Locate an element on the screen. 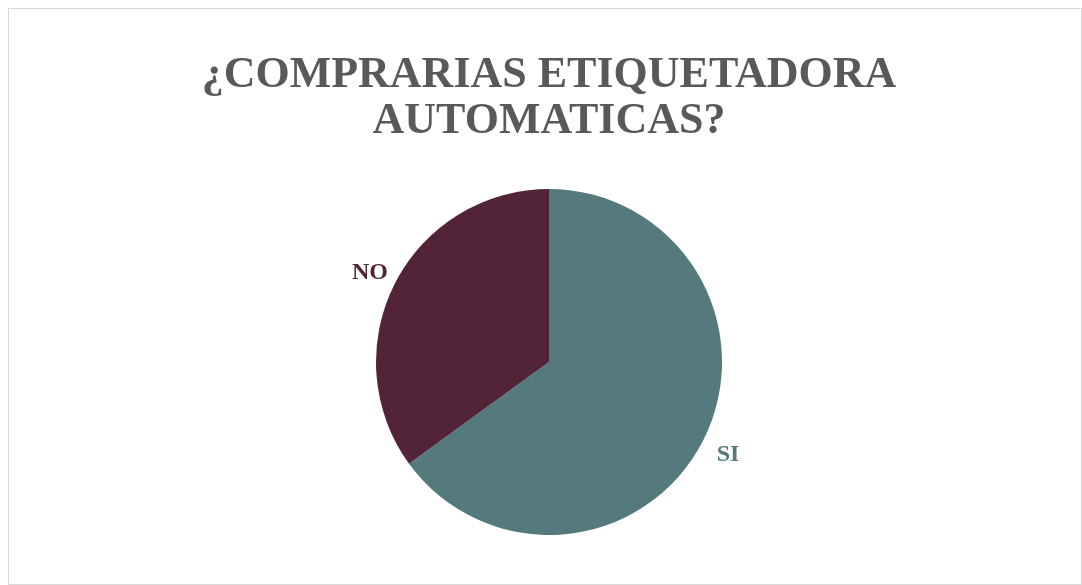 Image resolution: width=1082 pixels, height=585 pixels. chart-title: ¿COMPRARIAS ETIQUETADORA AUTOMATICAS? is located at coordinates (549, 95).